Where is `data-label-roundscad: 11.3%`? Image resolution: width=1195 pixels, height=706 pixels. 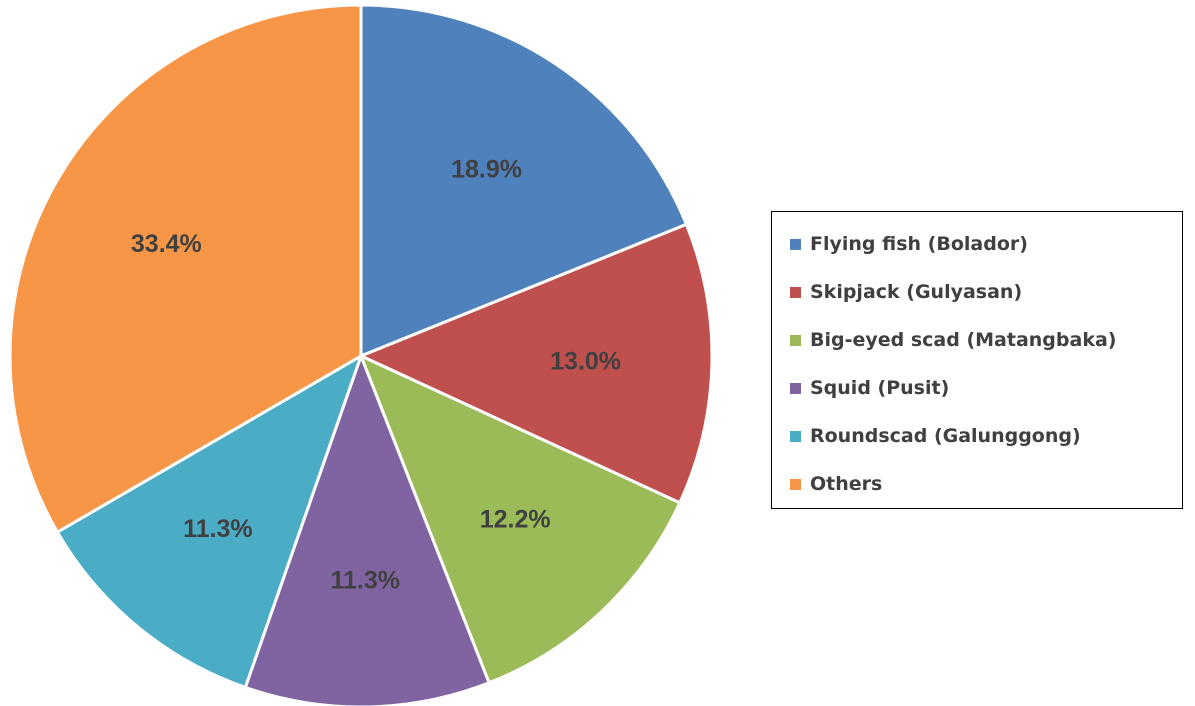
data-label-roundscad: 11.3% is located at coordinates (218, 529).